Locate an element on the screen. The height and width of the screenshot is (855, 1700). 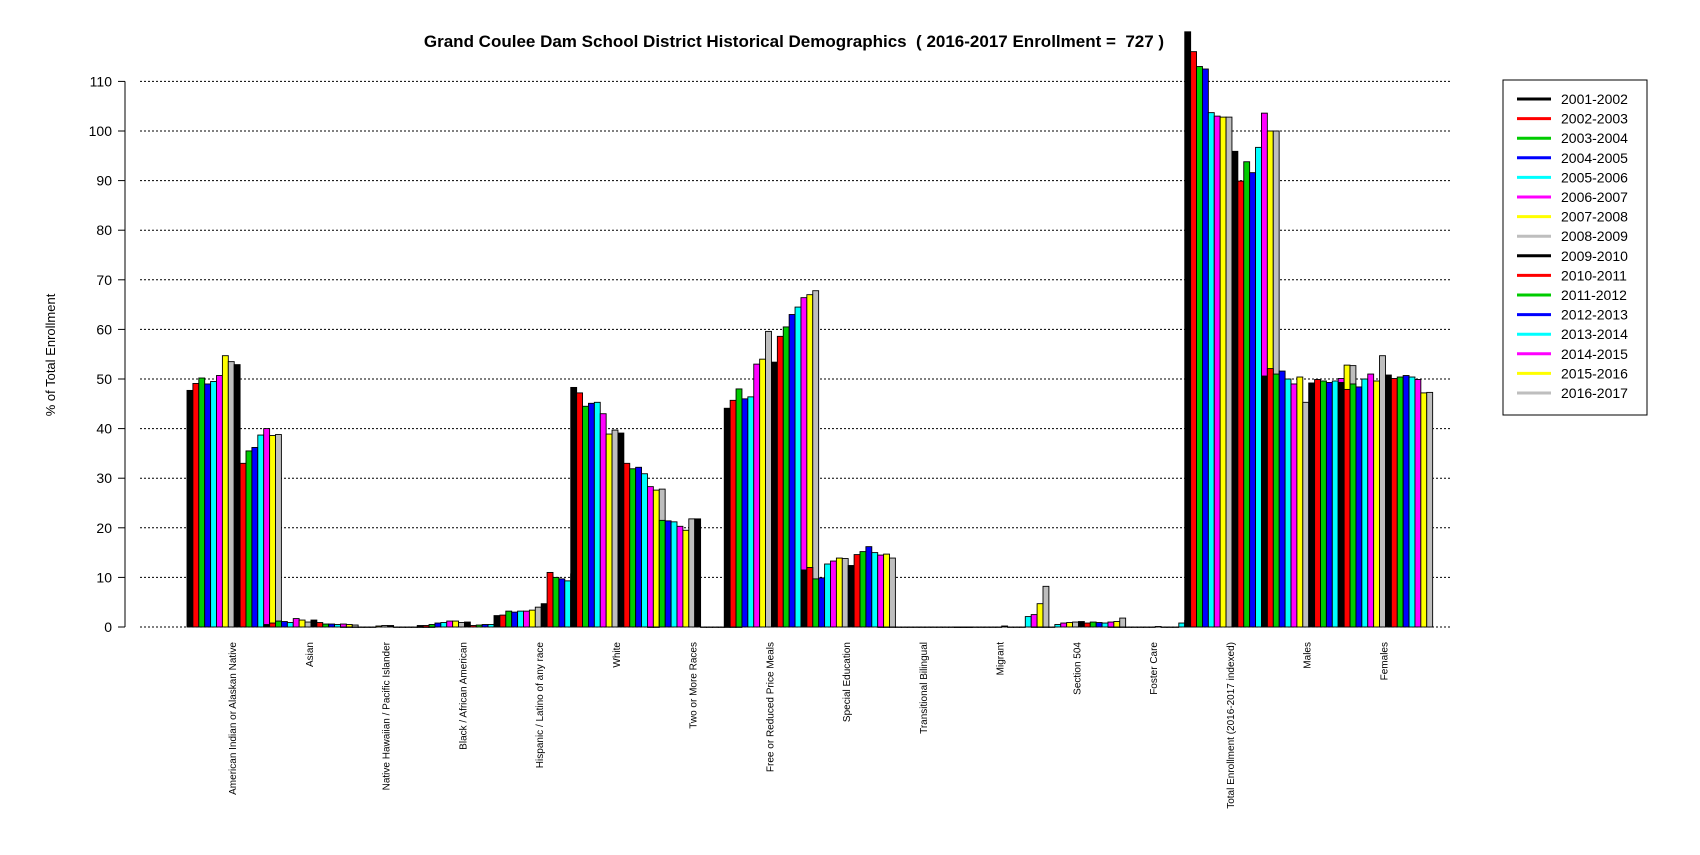
legend-label: 2004-2005 is located at coordinates (1594, 158).